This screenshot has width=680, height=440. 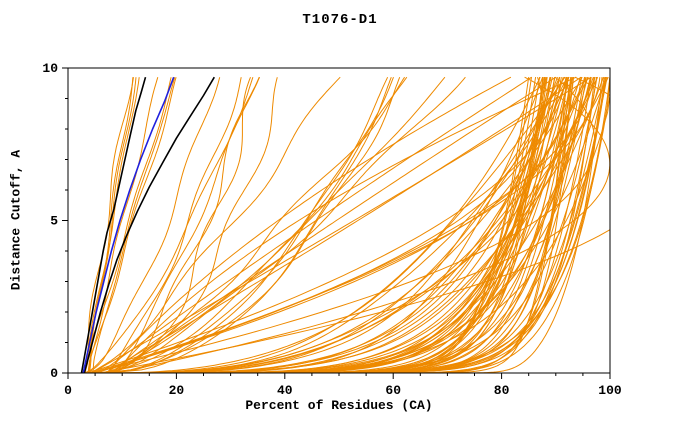 What do you see at coordinates (340, 20) in the screenshot?
I see `chart-title: T1076-D1` at bounding box center [340, 20].